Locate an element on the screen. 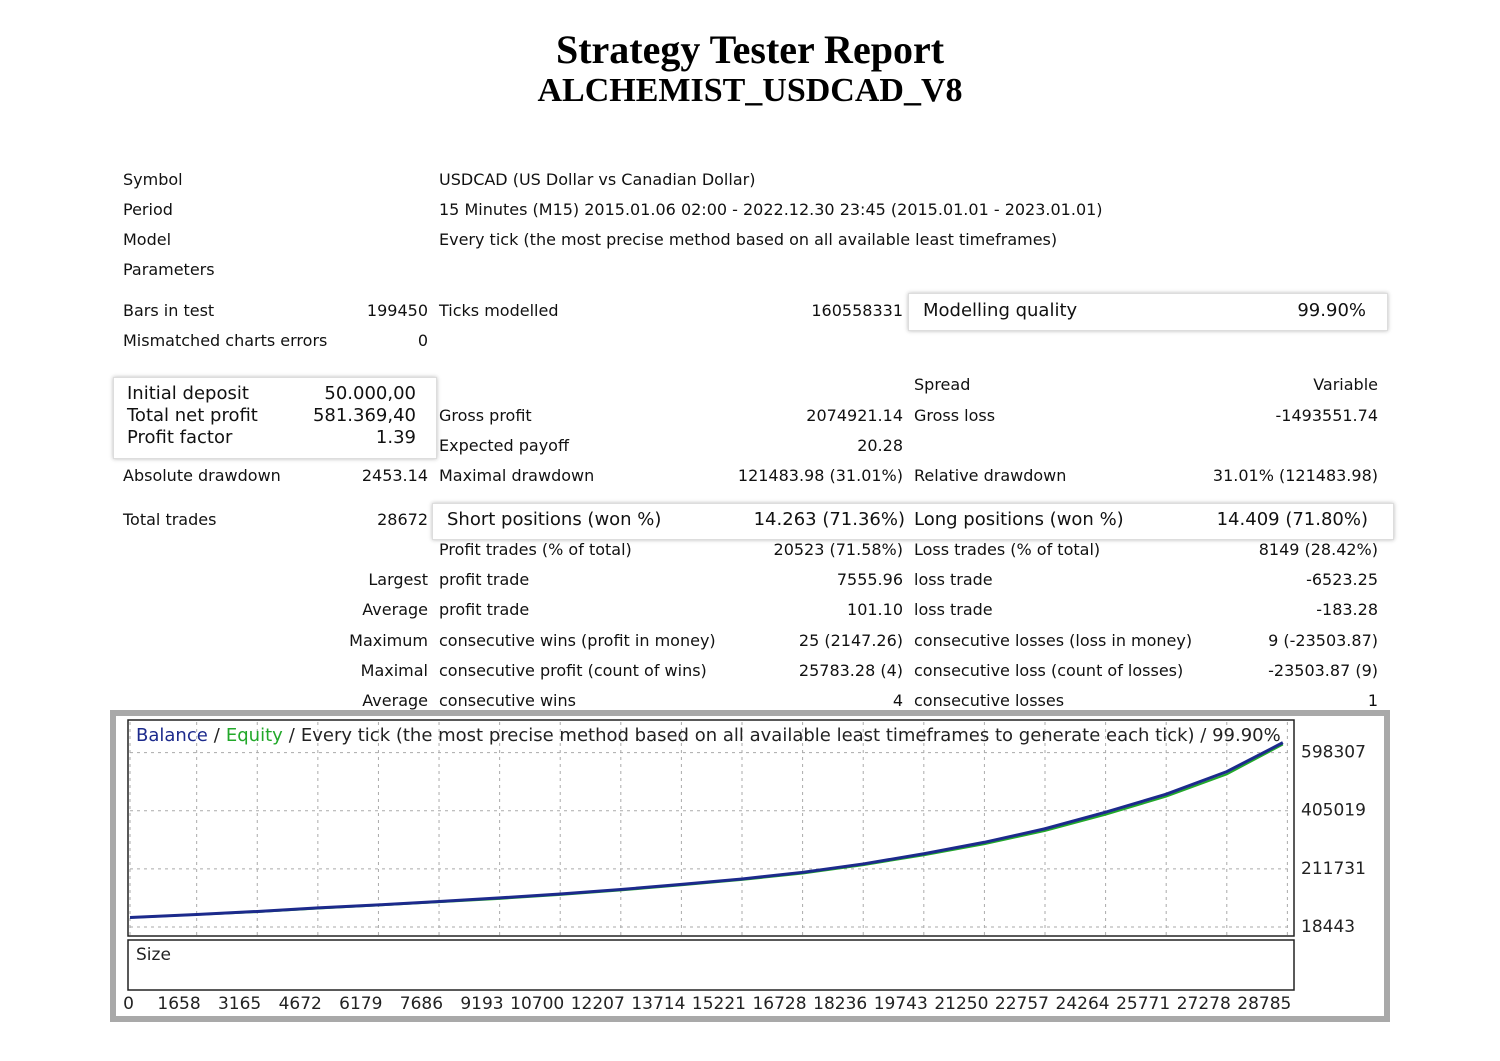 The width and height of the screenshot is (1500, 1061). stat-label: Profit factor is located at coordinates (180, 437).